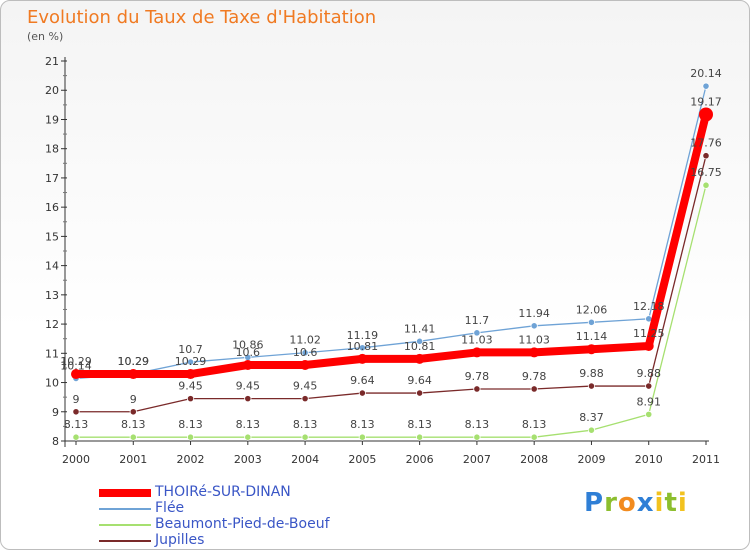  What do you see at coordinates (52, 149) in the screenshot?
I see `y-tick-label: 18` at bounding box center [52, 149].